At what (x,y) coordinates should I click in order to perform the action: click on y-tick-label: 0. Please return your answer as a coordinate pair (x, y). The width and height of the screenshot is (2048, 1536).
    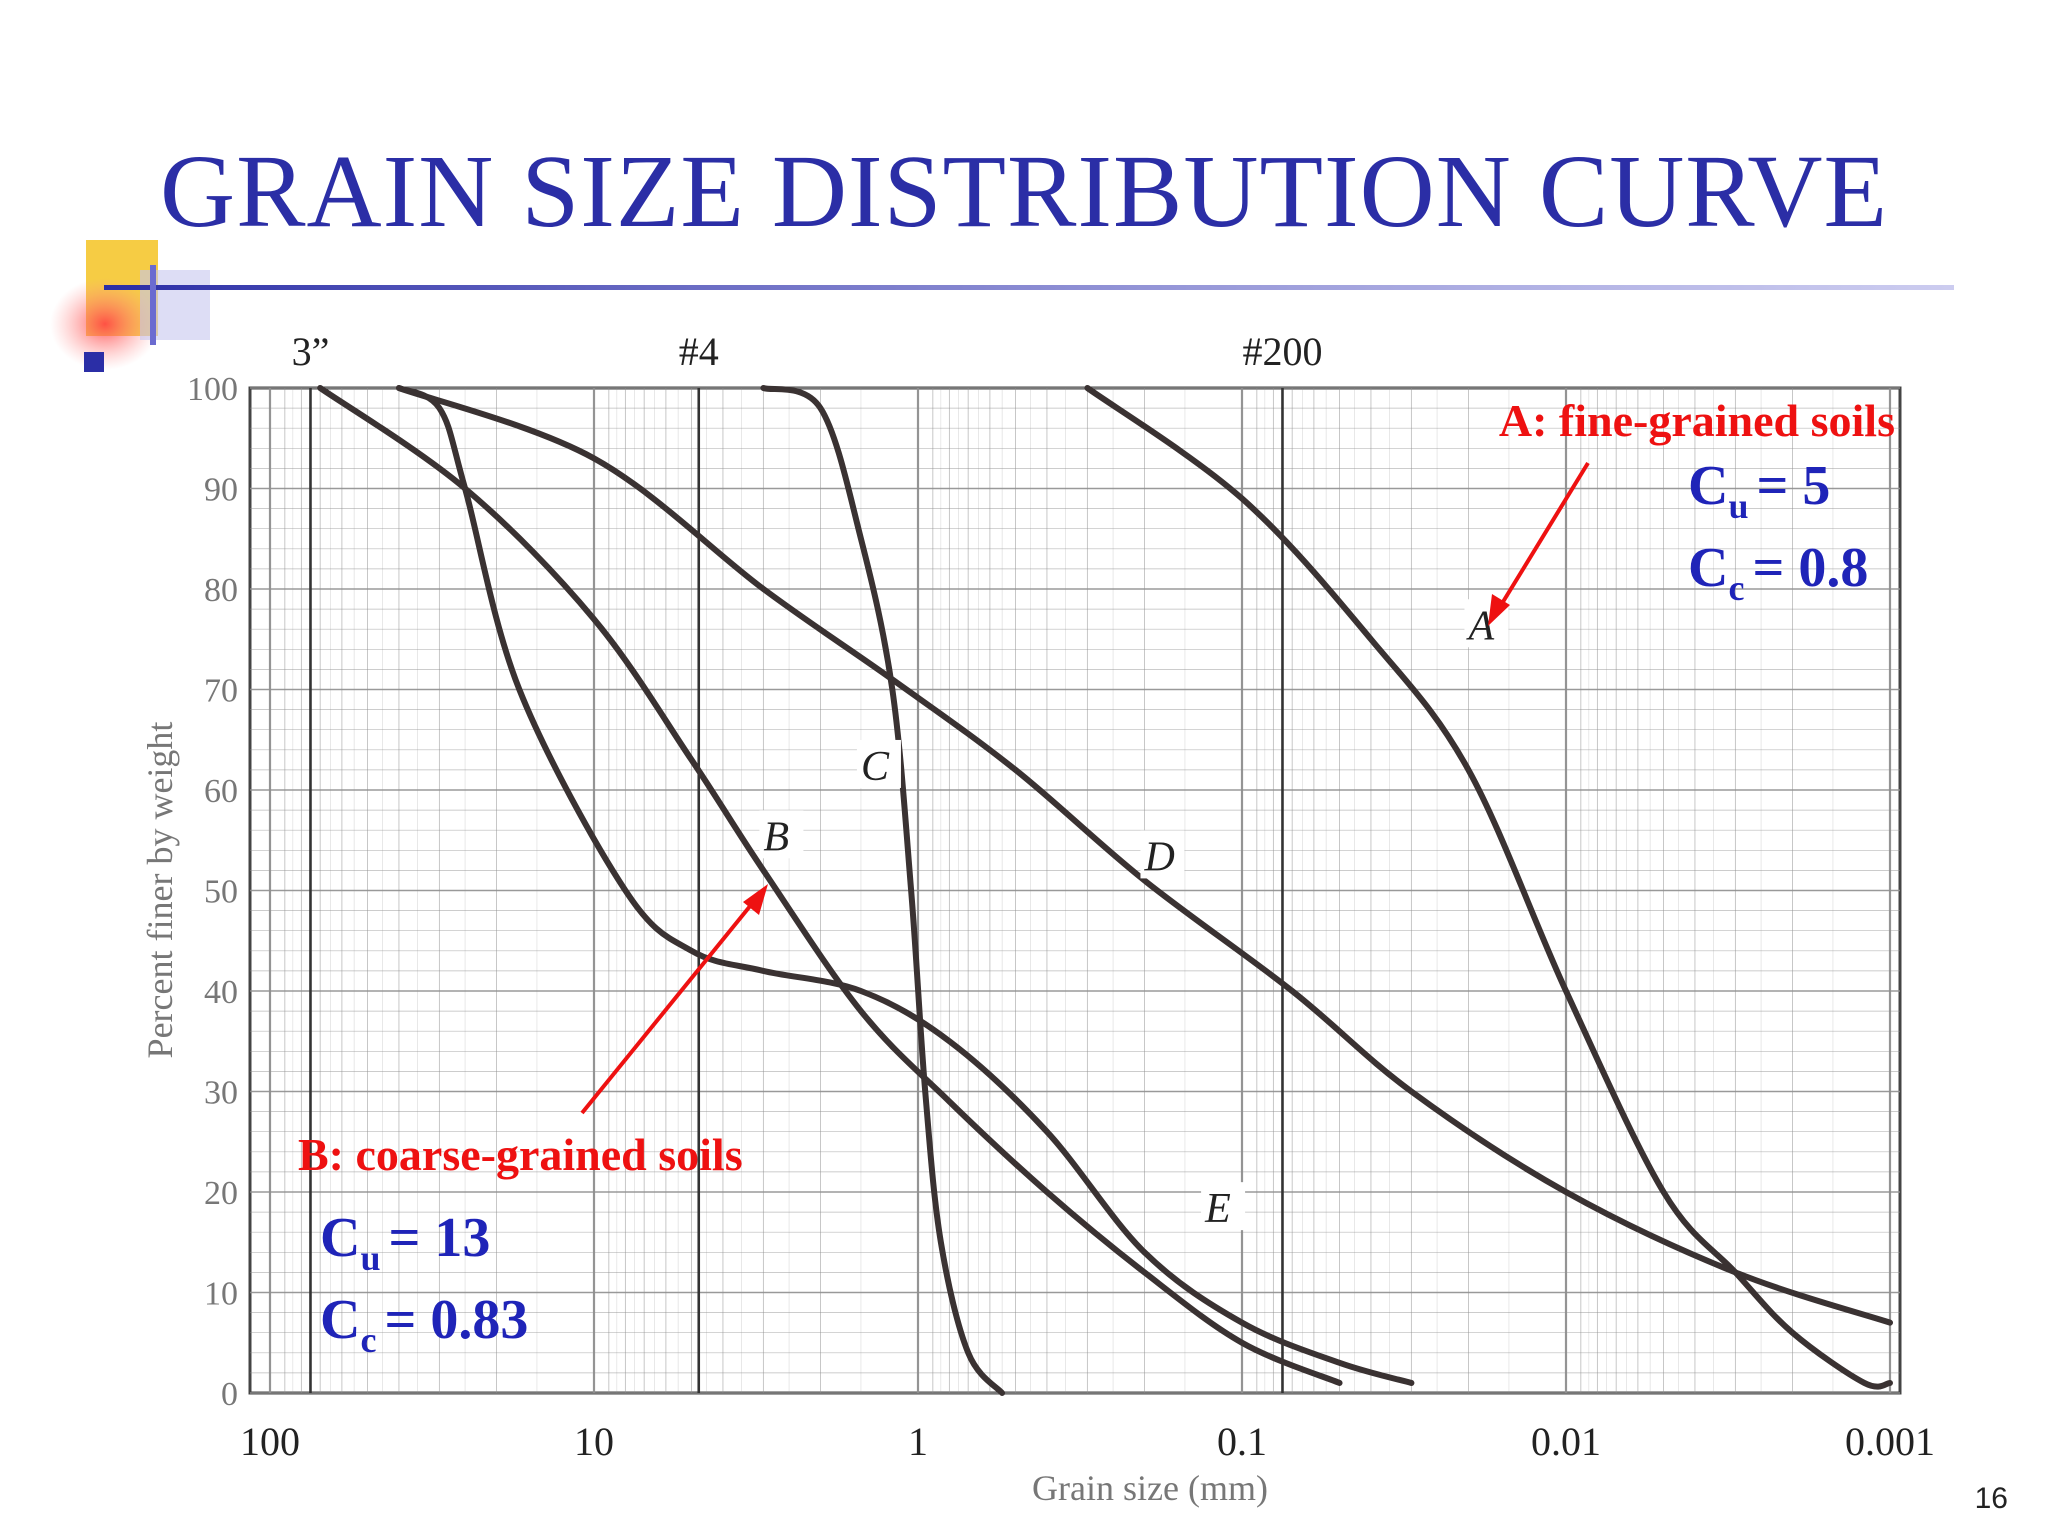
    Looking at the image, I should click on (229, 1394).